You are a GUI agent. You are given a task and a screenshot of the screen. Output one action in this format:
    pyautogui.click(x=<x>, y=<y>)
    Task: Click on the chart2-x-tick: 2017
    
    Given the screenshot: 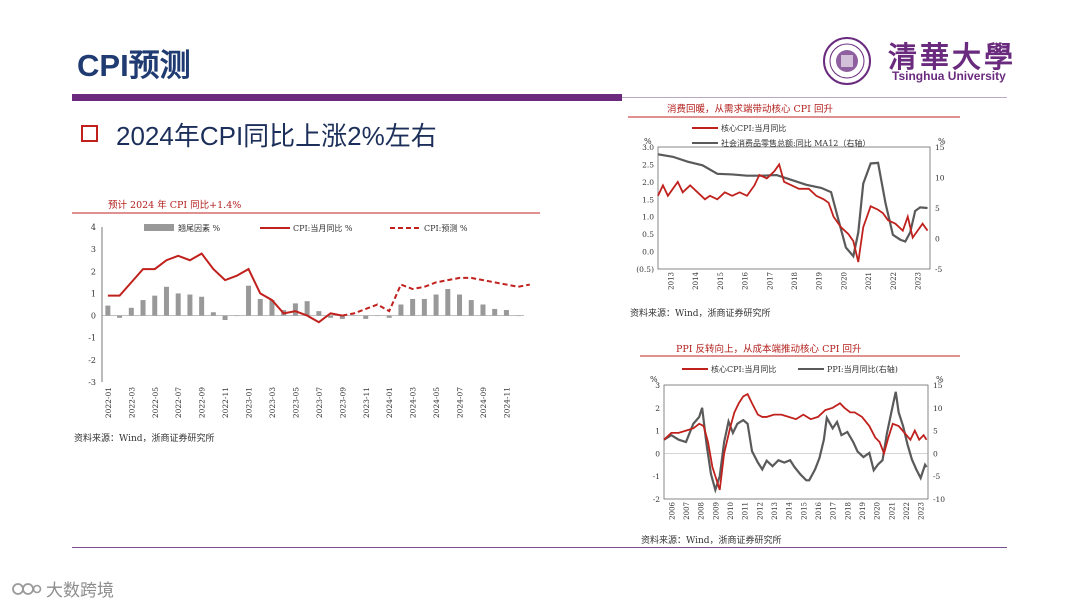 What is the action you would take?
    pyautogui.click(x=770, y=281)
    